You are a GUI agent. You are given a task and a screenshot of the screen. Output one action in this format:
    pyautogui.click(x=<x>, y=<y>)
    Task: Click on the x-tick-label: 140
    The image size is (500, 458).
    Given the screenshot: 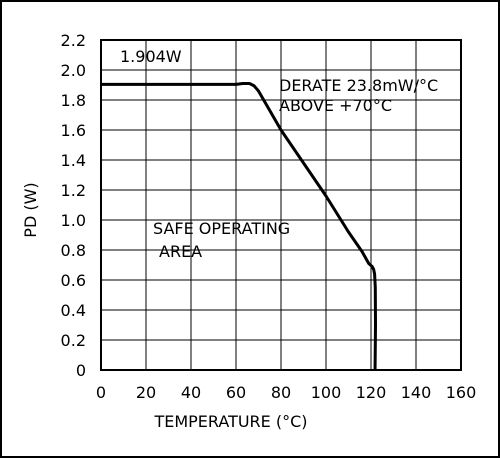 What is the action you would take?
    pyautogui.click(x=416, y=392)
    